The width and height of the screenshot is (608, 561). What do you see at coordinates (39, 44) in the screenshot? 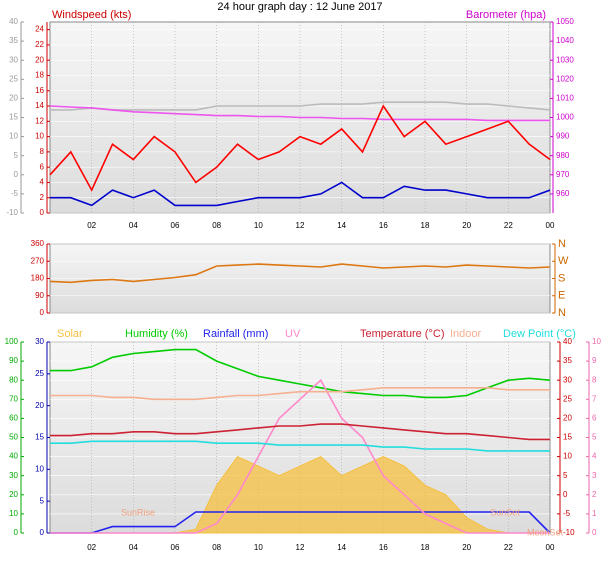
I see `y-tick-label: 22` at bounding box center [39, 44].